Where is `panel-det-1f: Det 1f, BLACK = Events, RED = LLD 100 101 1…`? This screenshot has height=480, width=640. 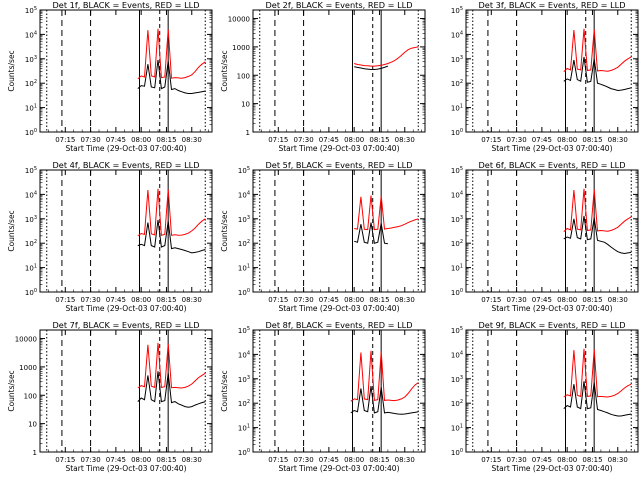 panel-det-1f: Det 1f, BLACK = Events, RED = LLD 100 101 1… is located at coordinates (110, 76).